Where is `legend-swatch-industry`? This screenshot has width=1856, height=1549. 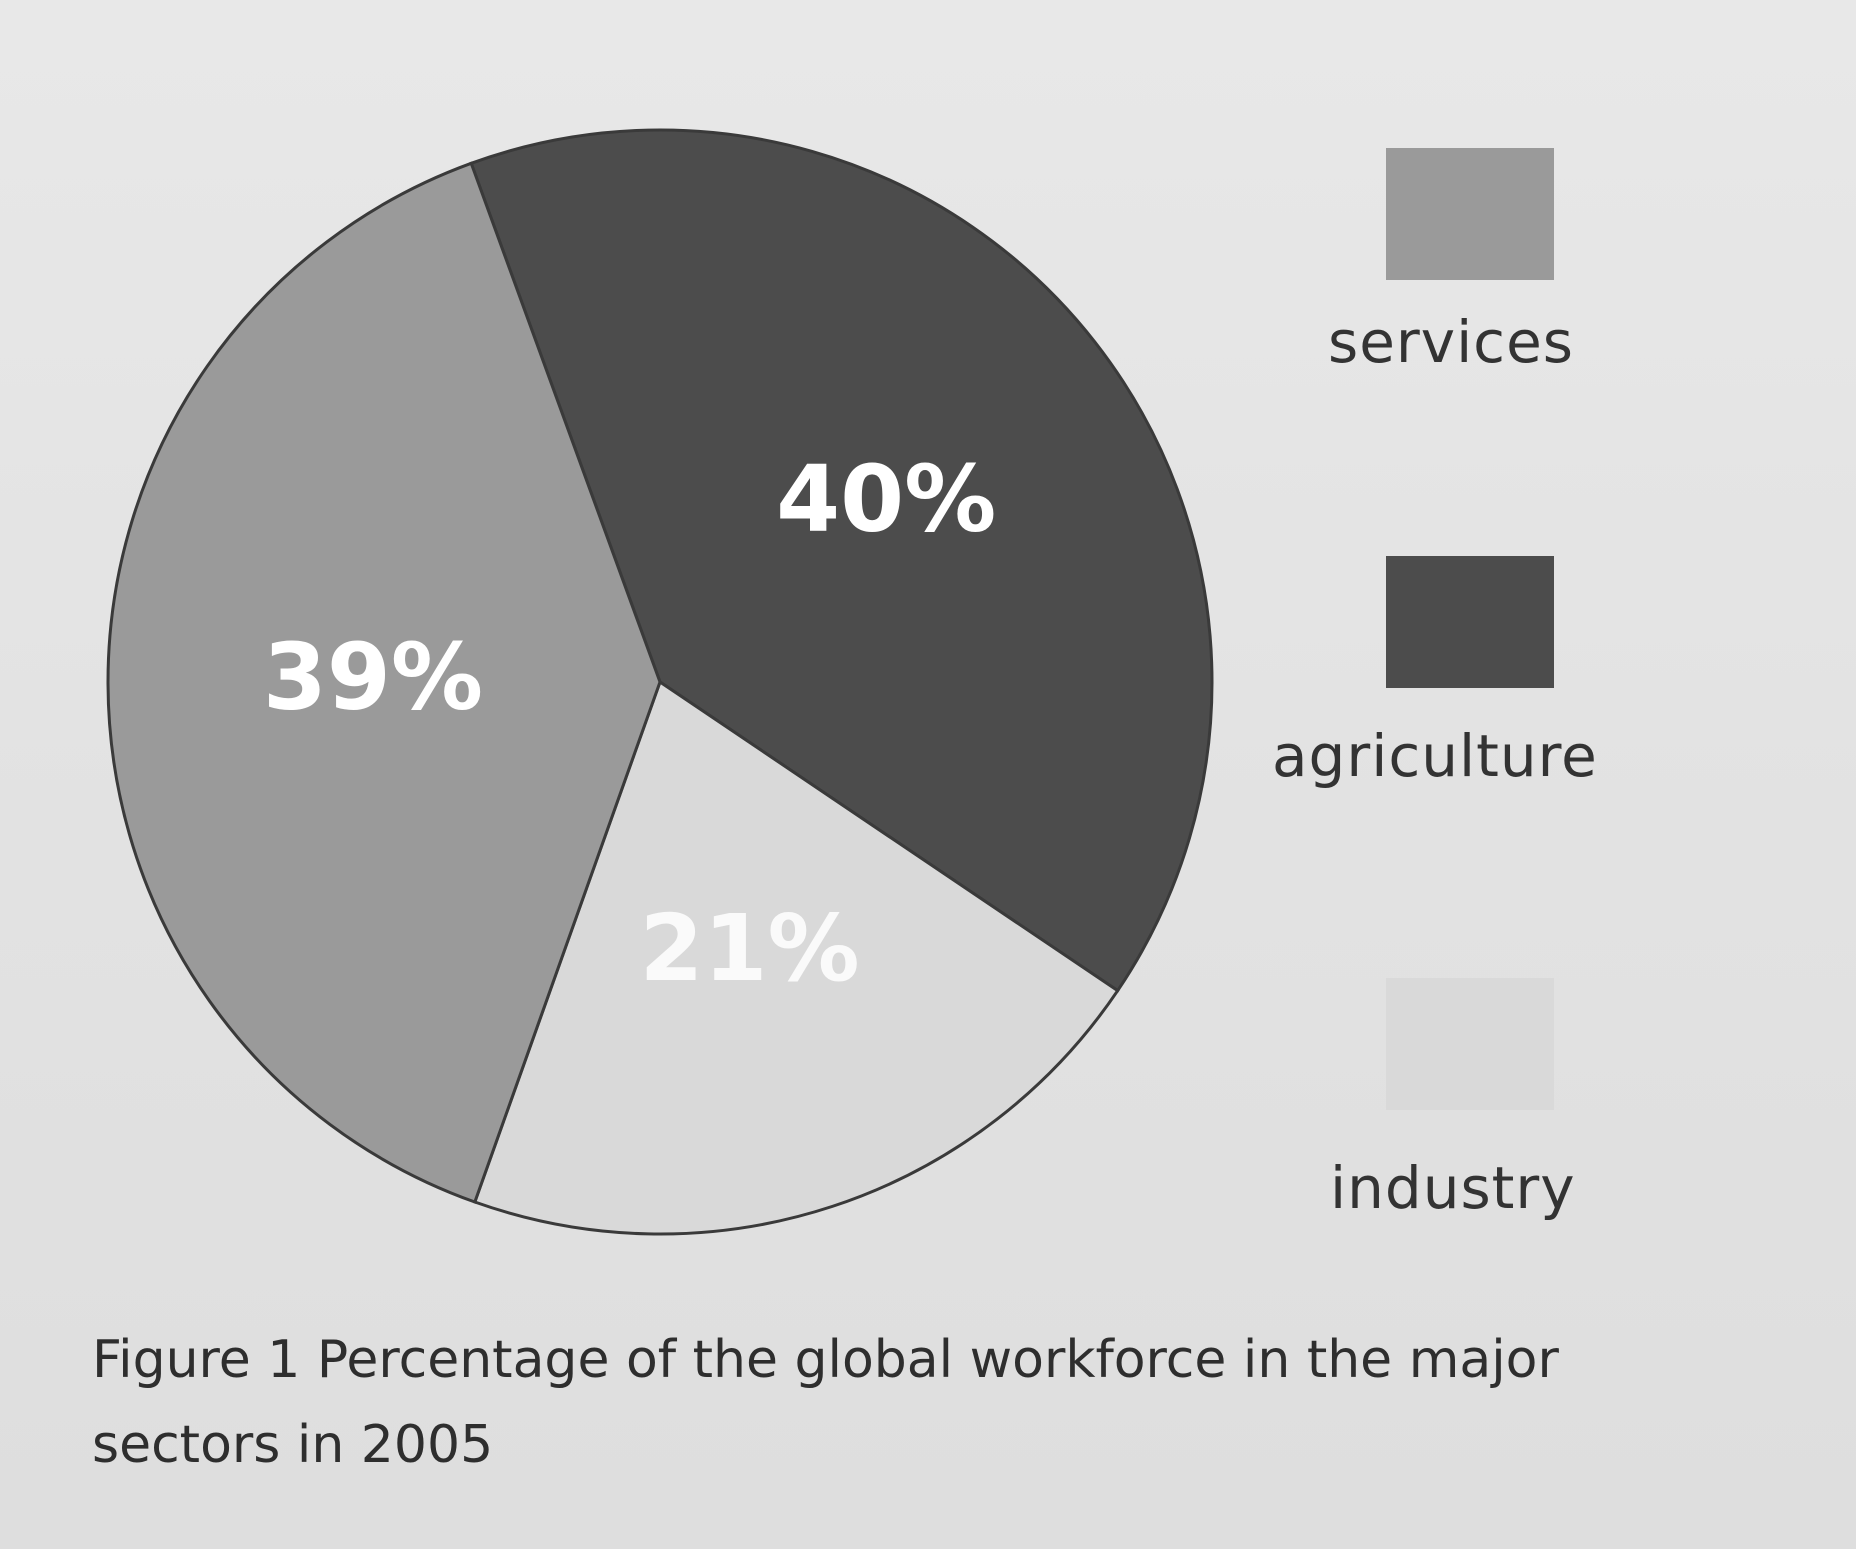
legend-swatch-industry is located at coordinates (1470, 1044).